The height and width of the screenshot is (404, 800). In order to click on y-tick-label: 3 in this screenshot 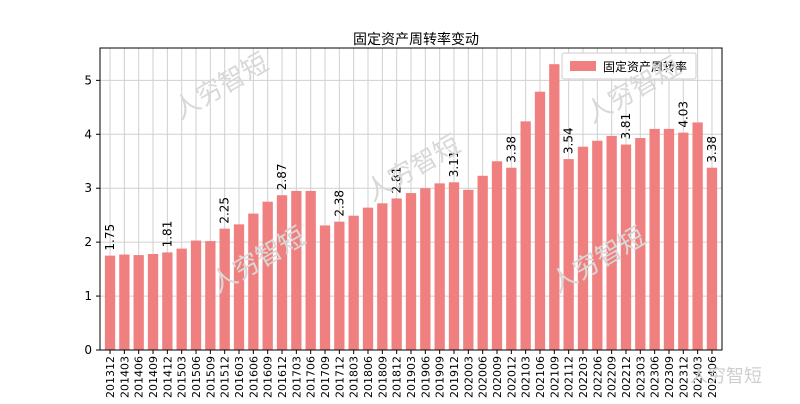, I will do `click(88, 188)`.